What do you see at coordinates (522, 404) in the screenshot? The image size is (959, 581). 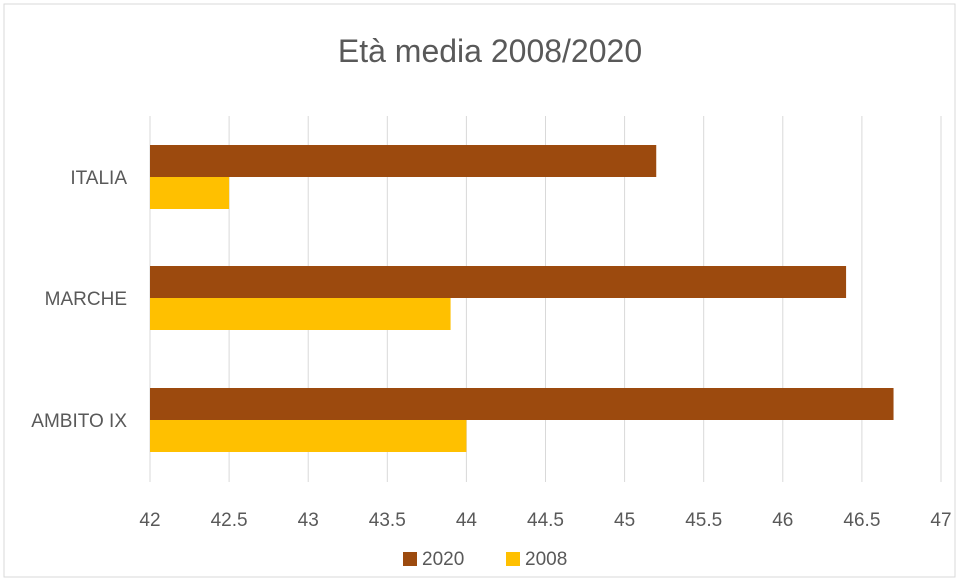 I see `bar-2020-ambito-ix` at bounding box center [522, 404].